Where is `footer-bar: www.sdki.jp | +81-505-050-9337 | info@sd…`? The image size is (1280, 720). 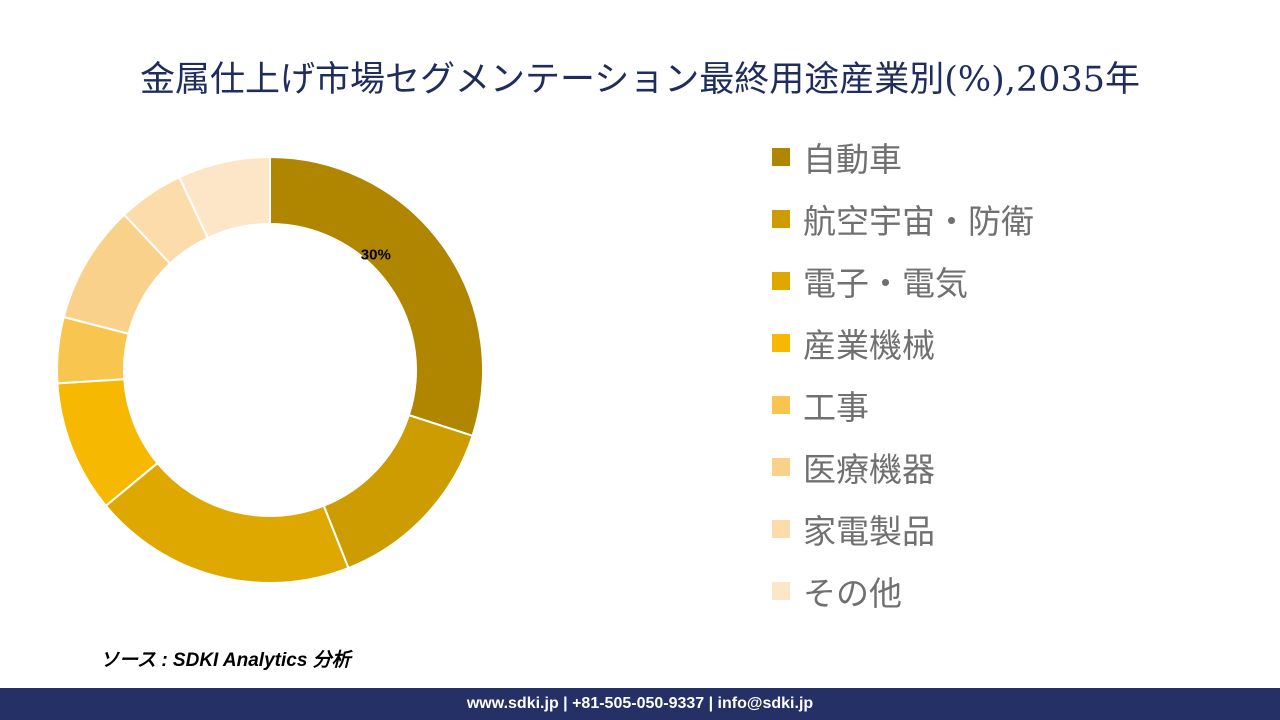 footer-bar: www.sdki.jp | +81-505-050-9337 | info@sd… is located at coordinates (640, 704).